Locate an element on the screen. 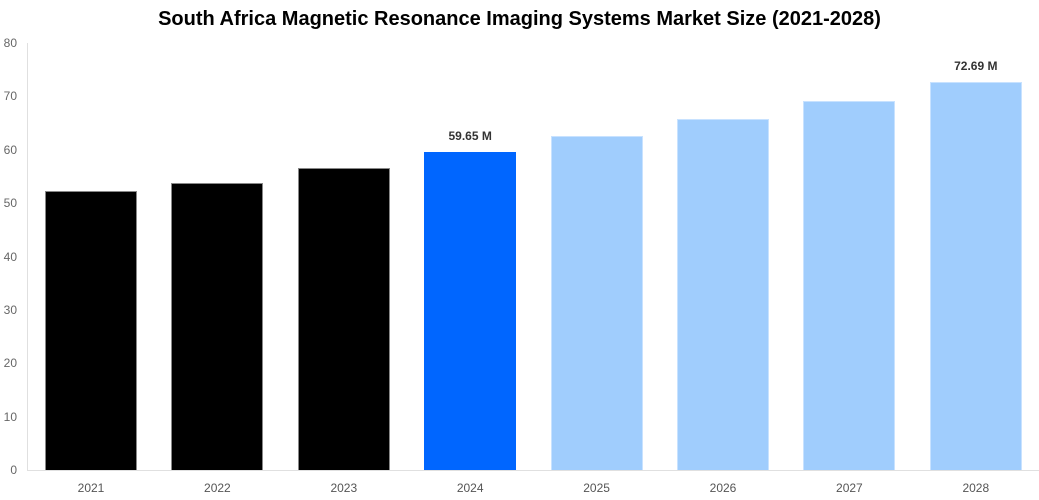  bar-2024 is located at coordinates (470, 310).